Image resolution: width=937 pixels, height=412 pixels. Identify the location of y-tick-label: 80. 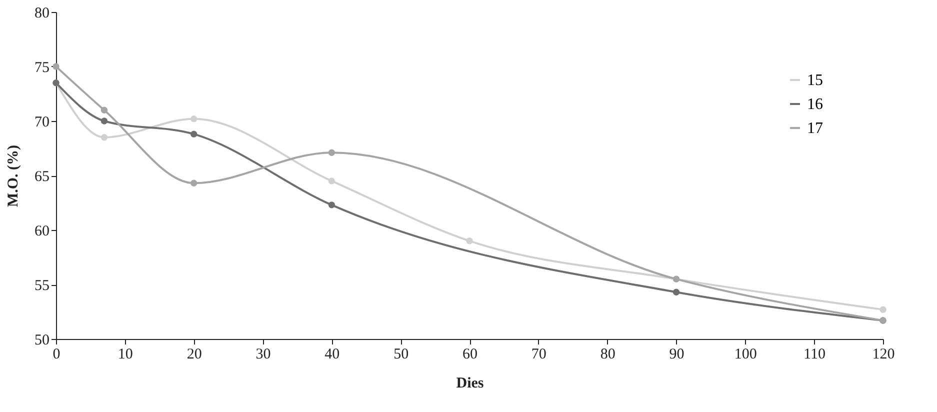
(42, 14).